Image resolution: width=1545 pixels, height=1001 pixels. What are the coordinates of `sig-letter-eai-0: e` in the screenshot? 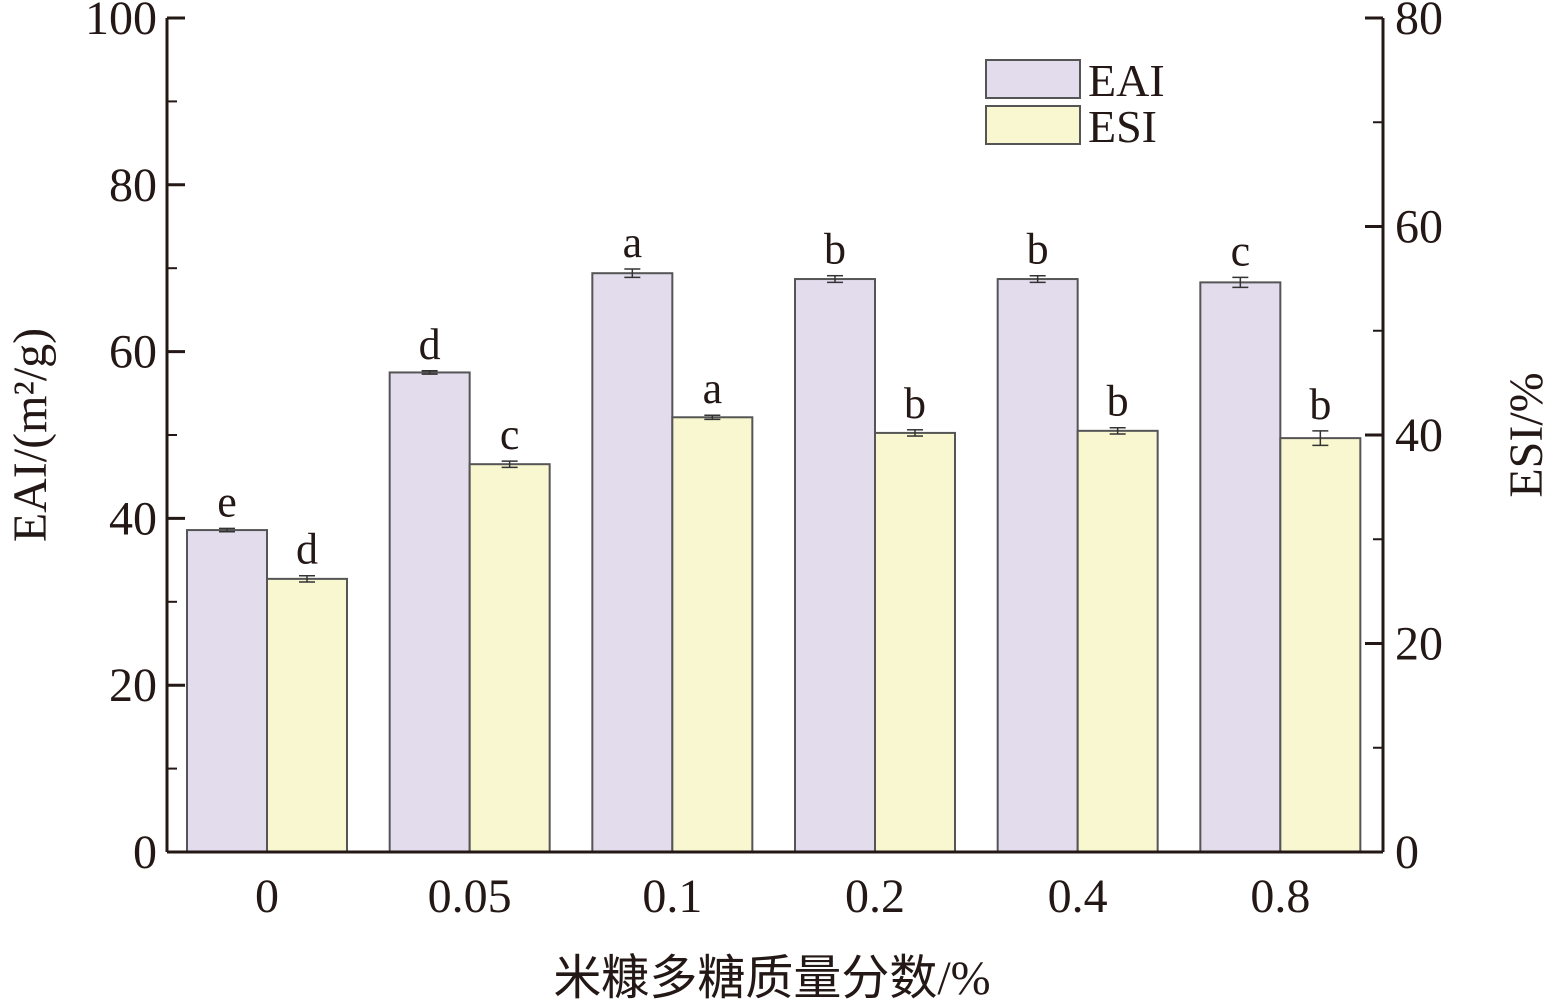 It's located at (227, 501).